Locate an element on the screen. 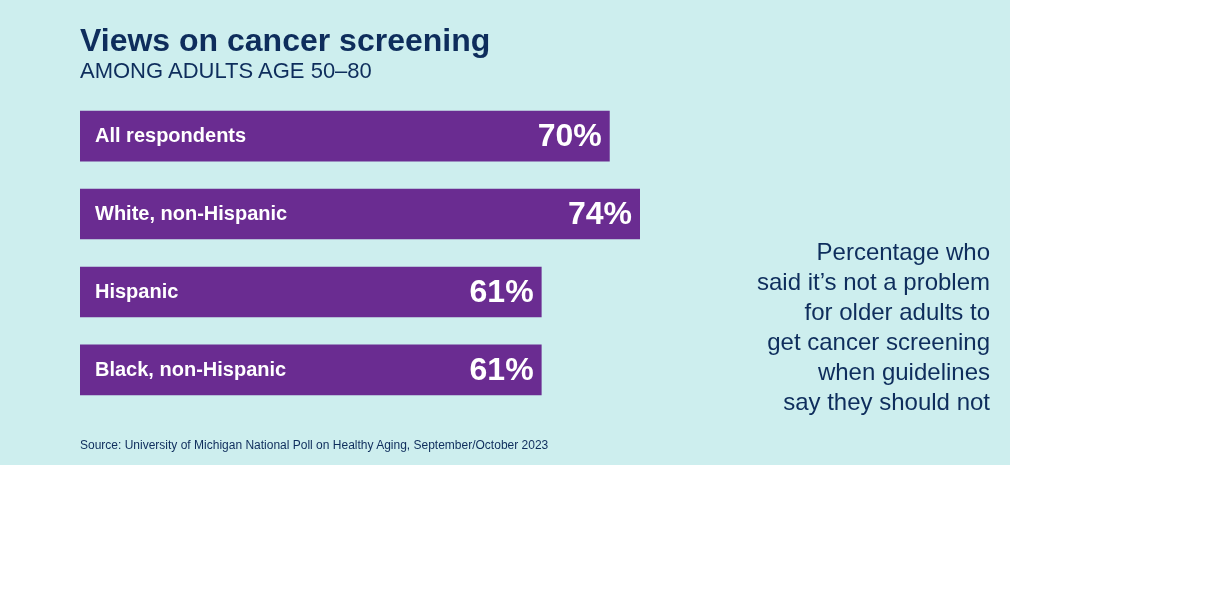 The width and height of the screenshot is (1228, 610). chart-subtitle: AMONG ADULTS AGE 50–80 is located at coordinates (226, 70).